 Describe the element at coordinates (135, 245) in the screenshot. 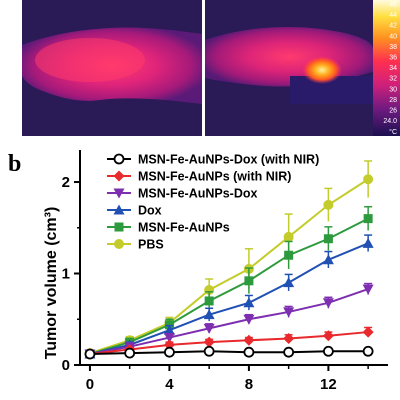

I see `legend-item: PBS` at that location.